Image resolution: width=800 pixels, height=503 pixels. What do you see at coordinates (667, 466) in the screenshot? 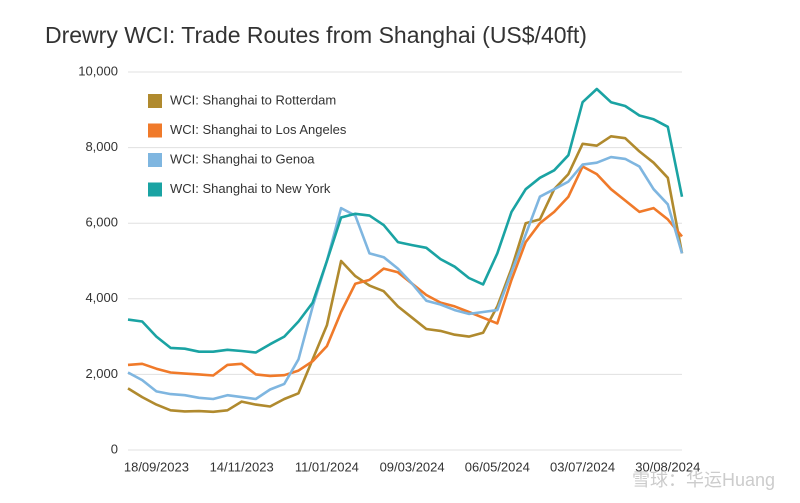
I see `x-tick-label: 30/08/2024` at bounding box center [667, 466].